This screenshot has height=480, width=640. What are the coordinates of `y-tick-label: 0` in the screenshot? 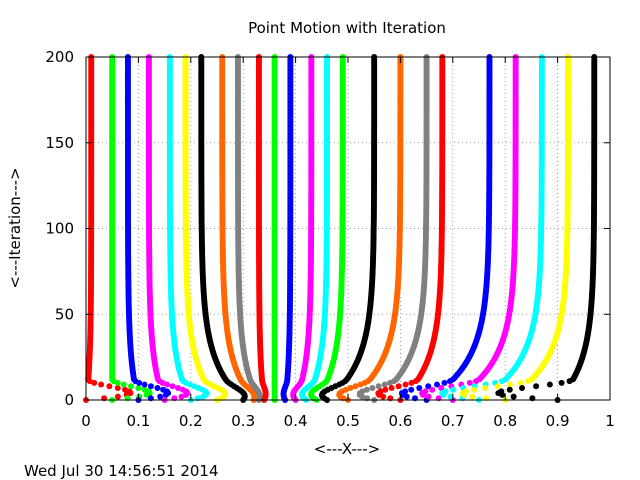 It's located at (69, 400).